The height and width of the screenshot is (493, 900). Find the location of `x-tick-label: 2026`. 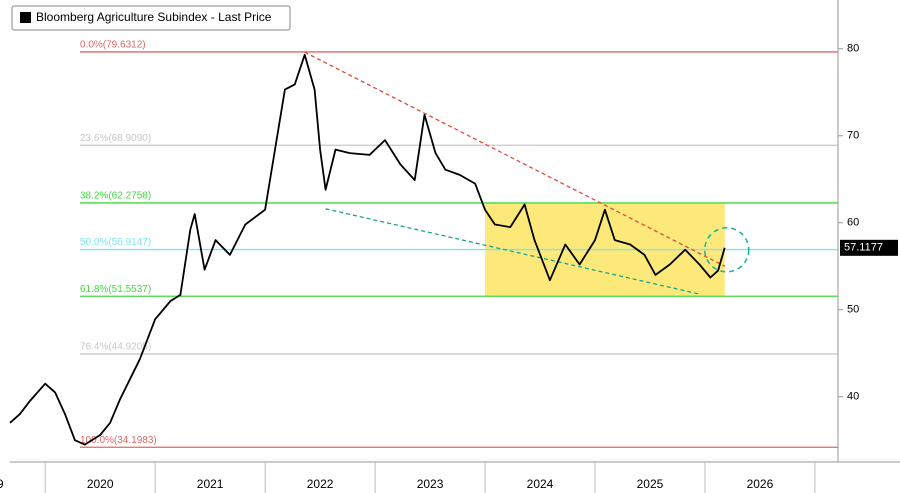

x-tick-label: 2026 is located at coordinates (760, 484).